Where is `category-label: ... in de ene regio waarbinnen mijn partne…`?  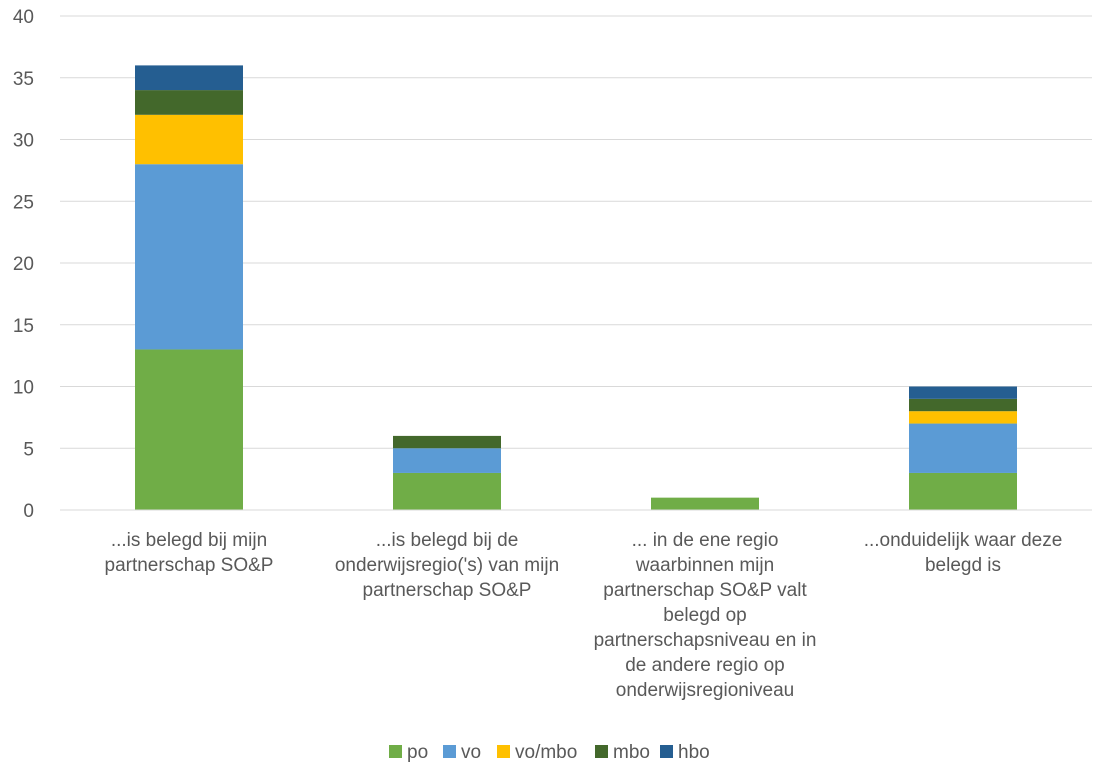 category-label: ... in de ene regio waarbinnen mijn partne… is located at coordinates (705, 615).